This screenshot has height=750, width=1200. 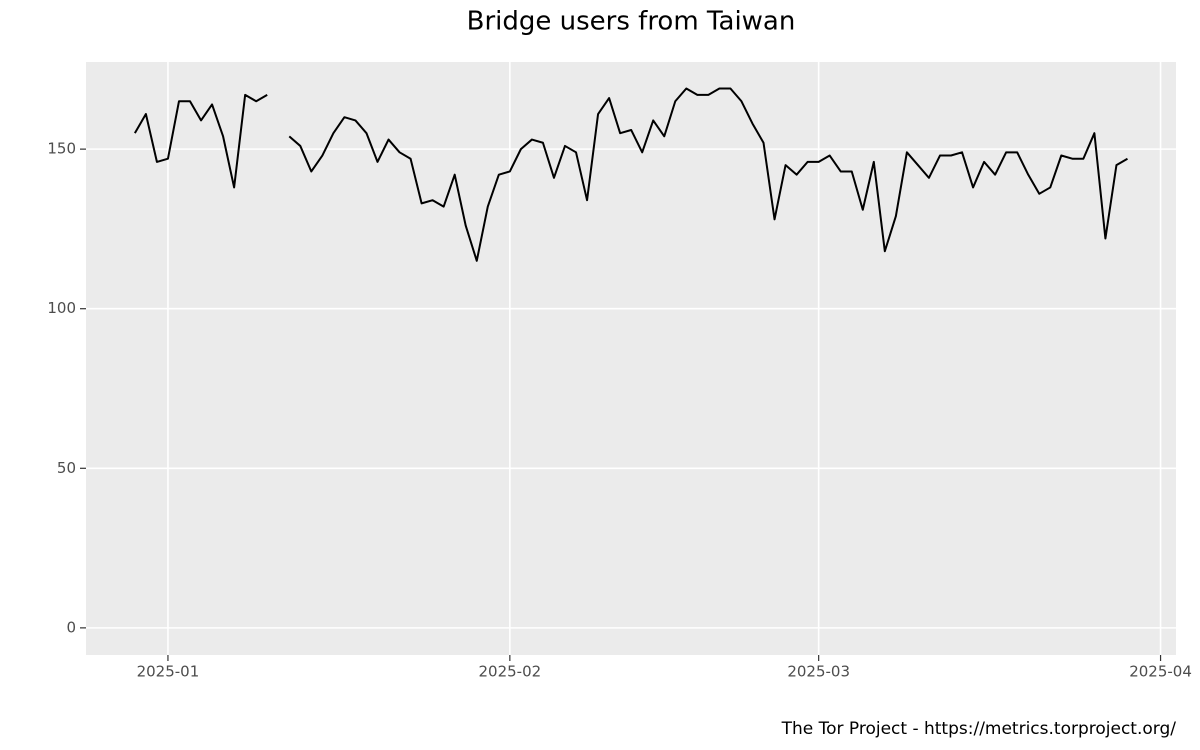 I want to click on x-tick-label: 2025-02, so click(x=510, y=672).